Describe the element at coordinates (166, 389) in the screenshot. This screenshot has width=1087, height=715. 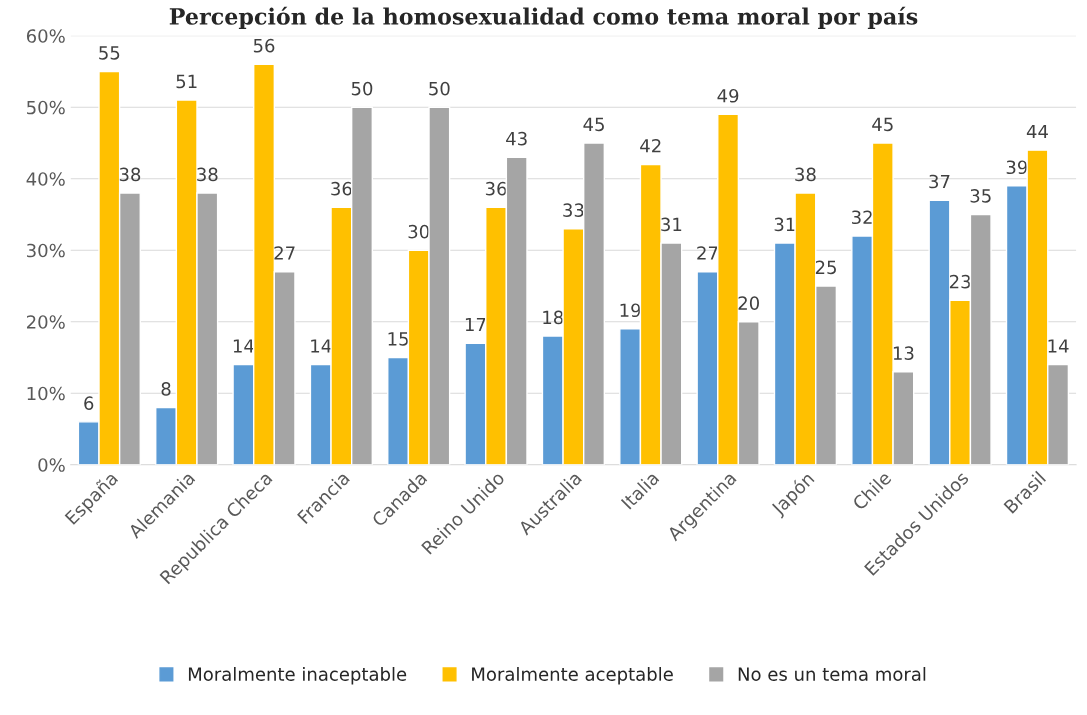
I see `data-label: 8` at that location.